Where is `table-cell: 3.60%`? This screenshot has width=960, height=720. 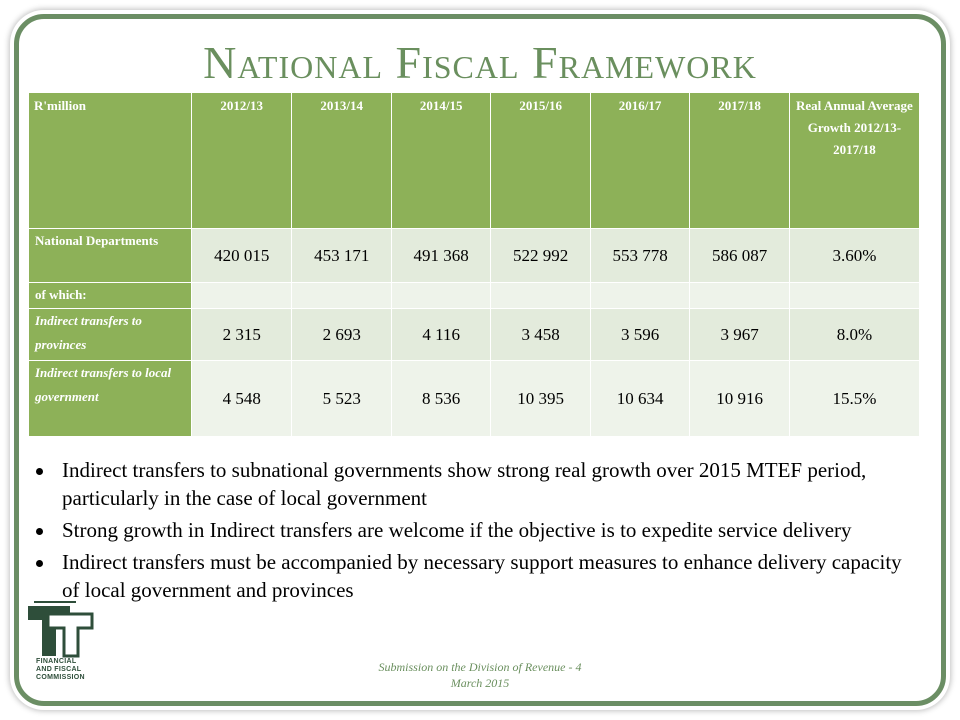 table-cell: 3.60% is located at coordinates (854, 255).